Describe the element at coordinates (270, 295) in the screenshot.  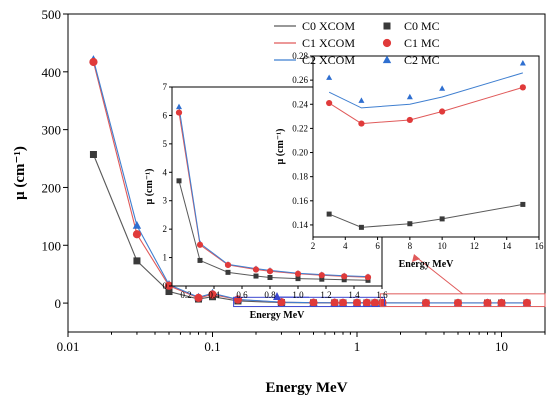
I see `x-tick-label: 0.8` at that location.